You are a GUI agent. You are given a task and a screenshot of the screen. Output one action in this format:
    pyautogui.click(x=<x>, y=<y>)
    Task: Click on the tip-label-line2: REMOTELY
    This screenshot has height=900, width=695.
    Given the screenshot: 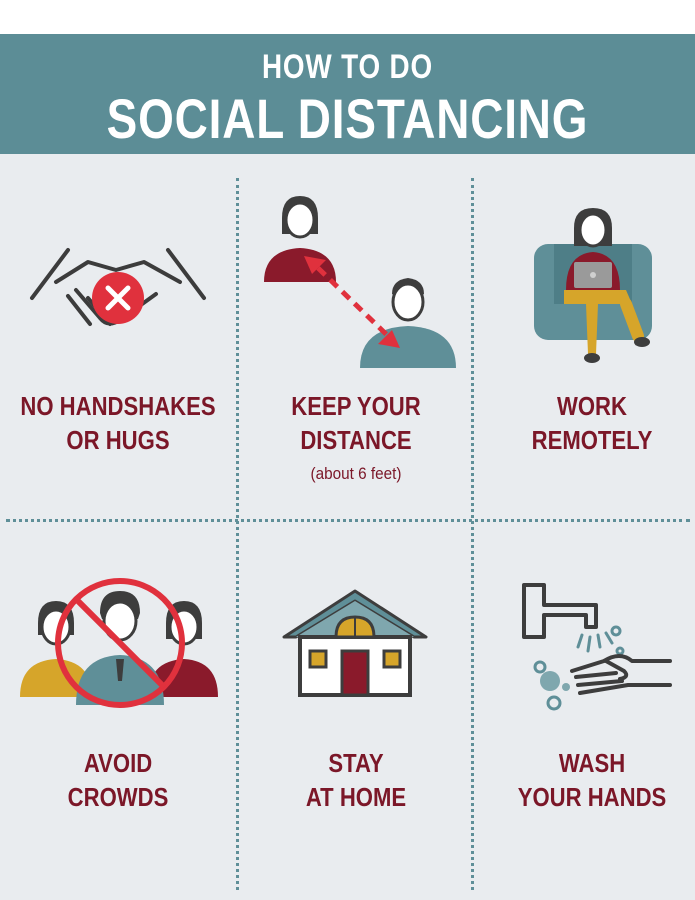 What is the action you would take?
    pyautogui.click(x=592, y=440)
    